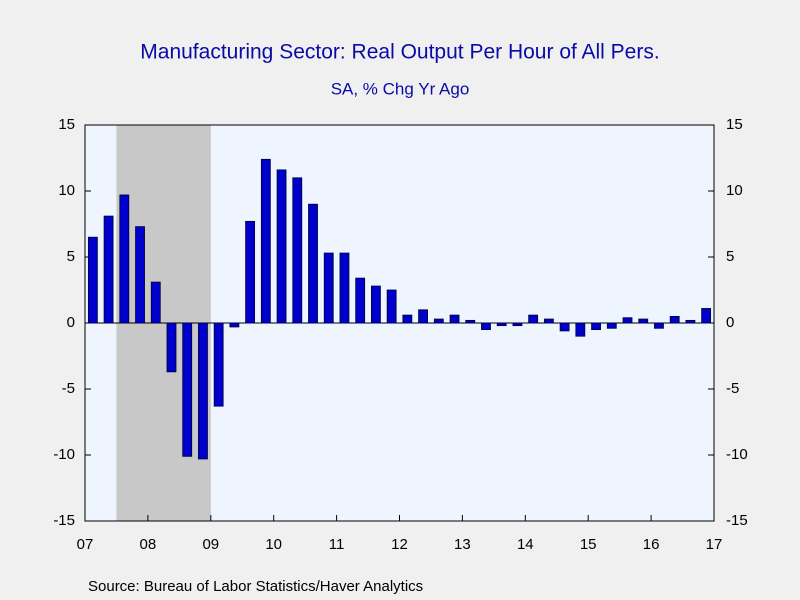 The height and width of the screenshot is (600, 800). What do you see at coordinates (651, 544) in the screenshot?
I see `x-tick-label: 16` at bounding box center [651, 544].